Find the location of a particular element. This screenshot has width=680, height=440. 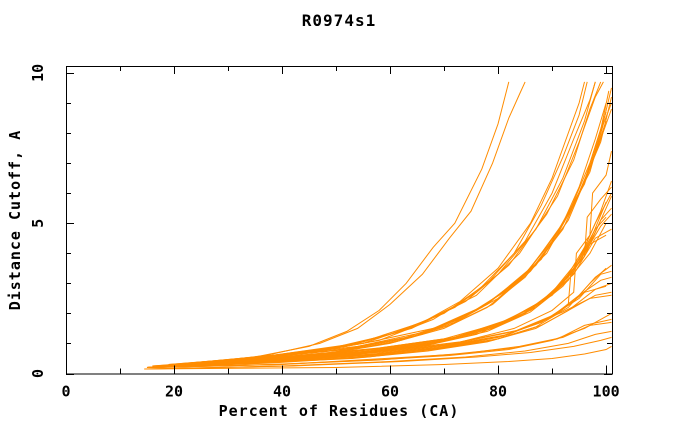

x-tick-label: 100 is located at coordinates (606, 392).